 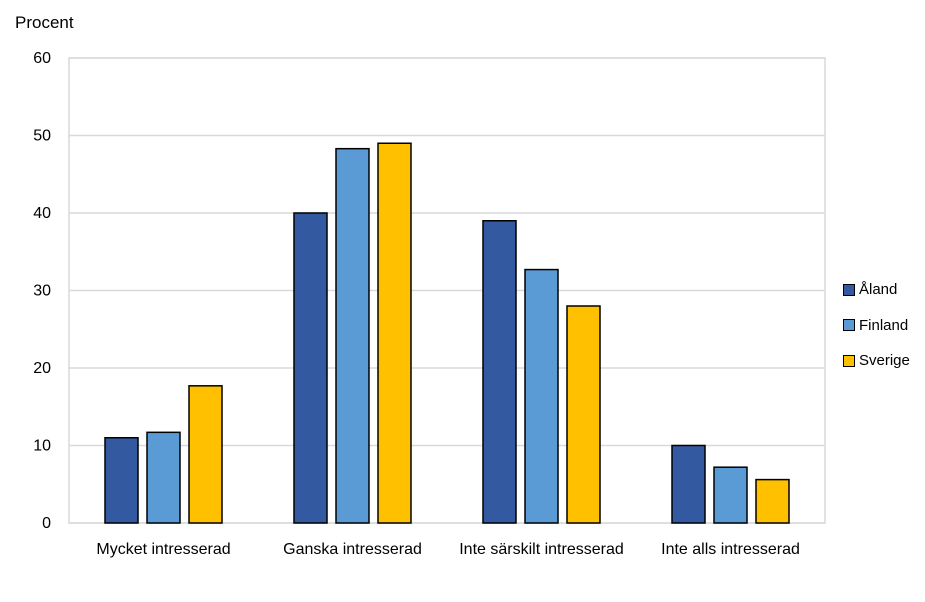 I want to click on x-tick-label: Inte alls intresserad, so click(x=730, y=549).